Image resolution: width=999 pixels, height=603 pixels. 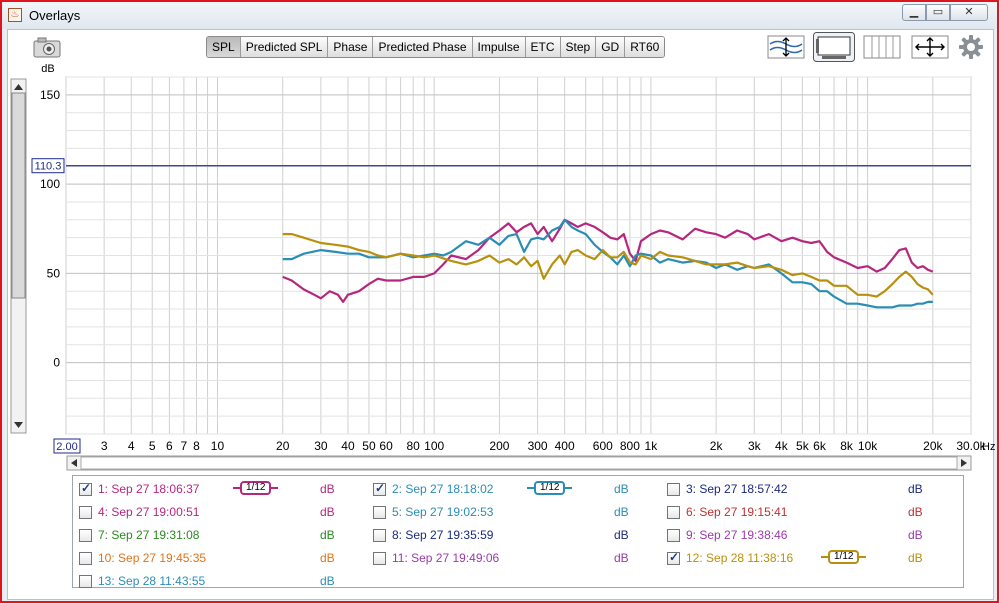 I want to click on camera-icon, so click(x=47, y=47).